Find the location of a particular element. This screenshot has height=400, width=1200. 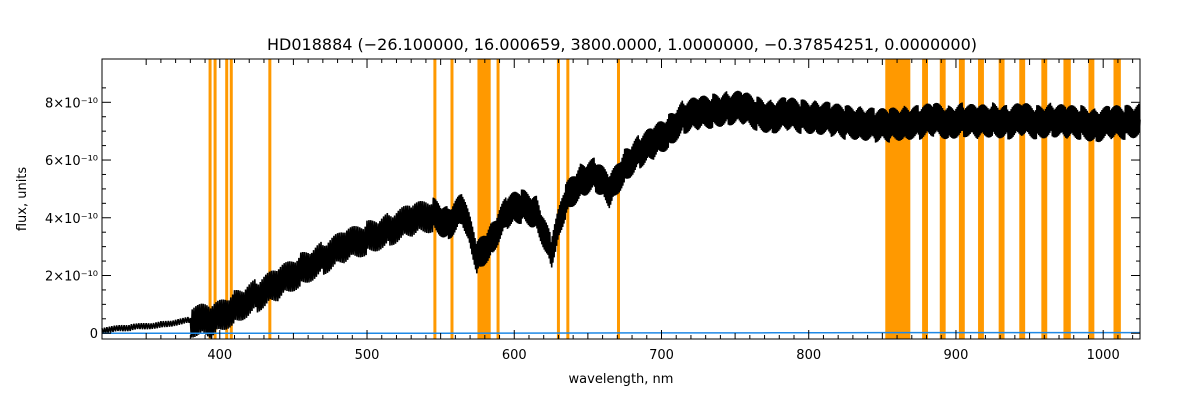

y-axis-label: flux, units is located at coordinates (22, 199).